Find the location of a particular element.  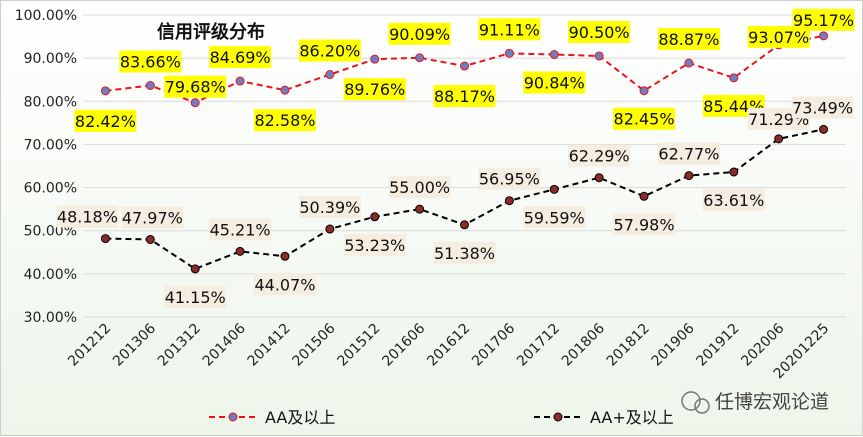

data-label: 88.17% is located at coordinates (464, 96).